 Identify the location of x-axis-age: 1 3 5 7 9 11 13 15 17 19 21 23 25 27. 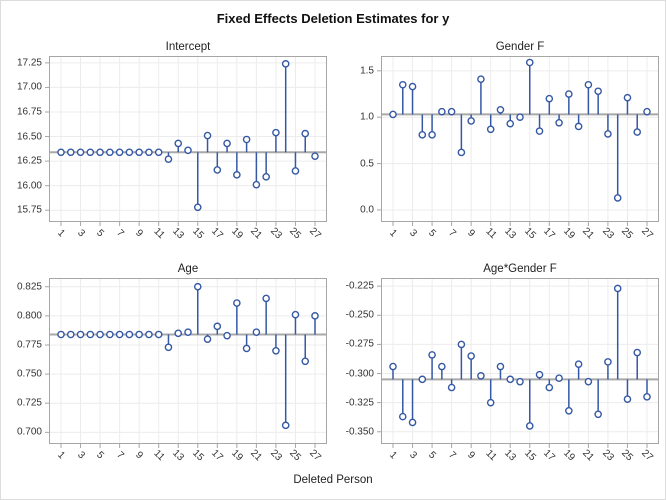
(188, 457).